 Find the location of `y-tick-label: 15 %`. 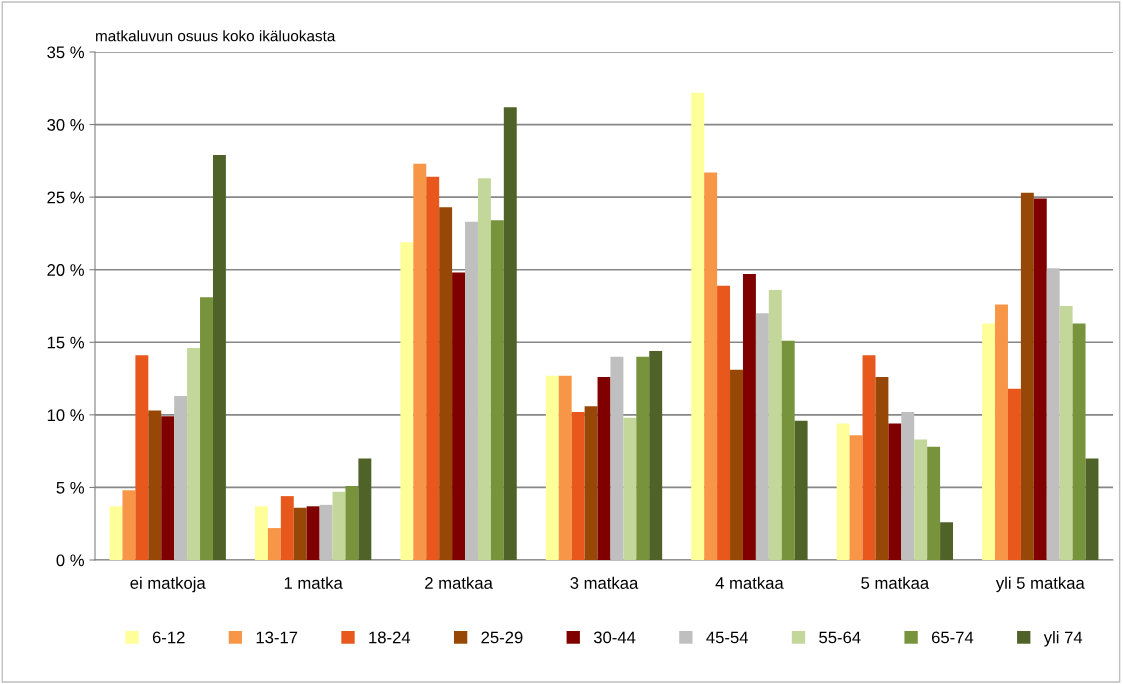

y-tick-label: 15 % is located at coordinates (65, 342).